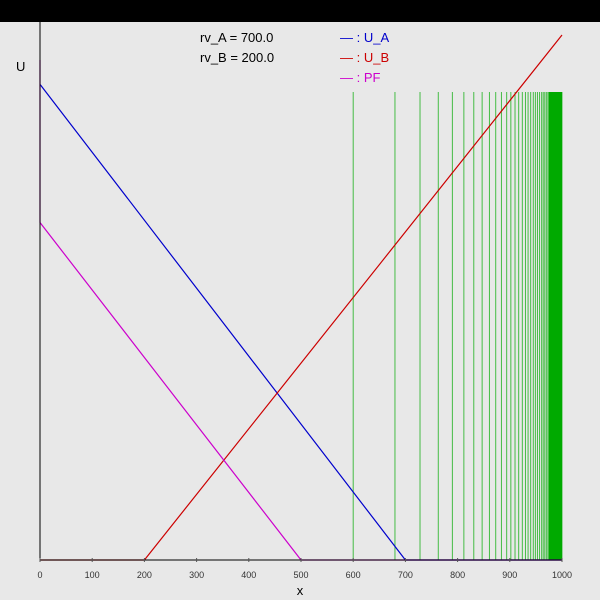 The image size is (600, 600). Describe the element at coordinates (300, 590) in the screenshot. I see `x-axis-label: x` at that location.